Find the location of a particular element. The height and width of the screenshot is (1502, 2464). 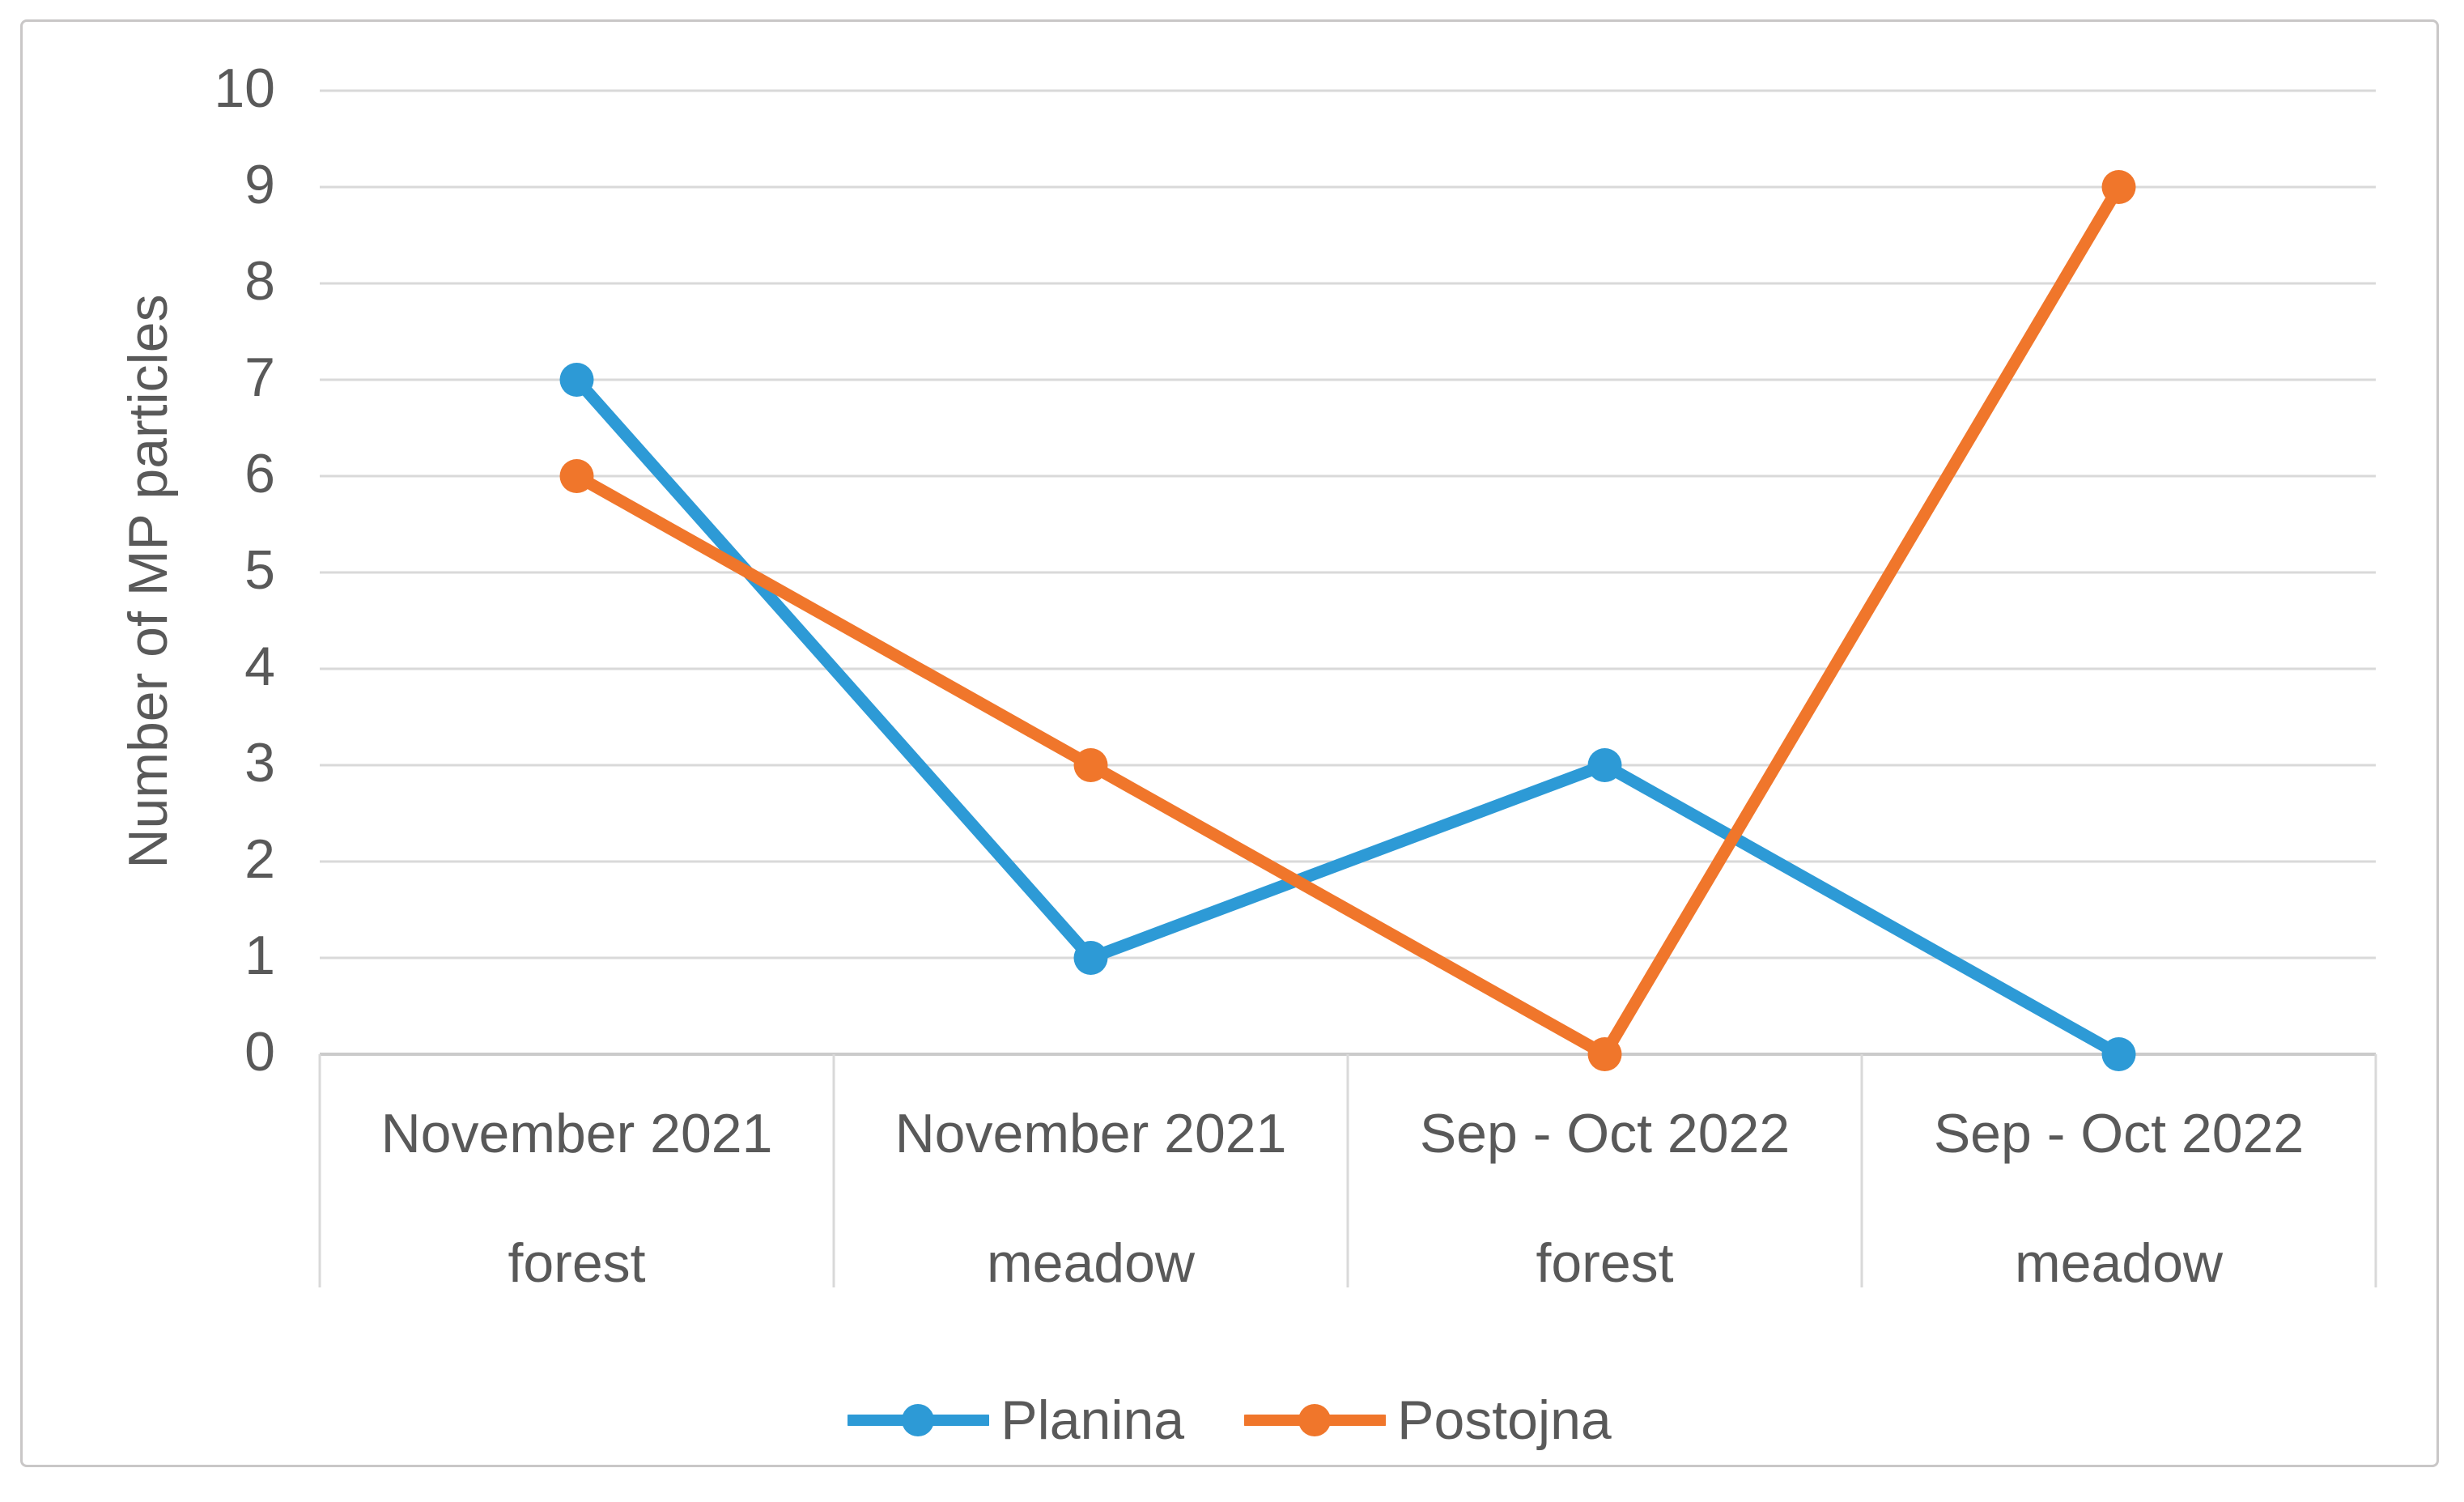

y-tick-label: 6 is located at coordinates (259, 473).